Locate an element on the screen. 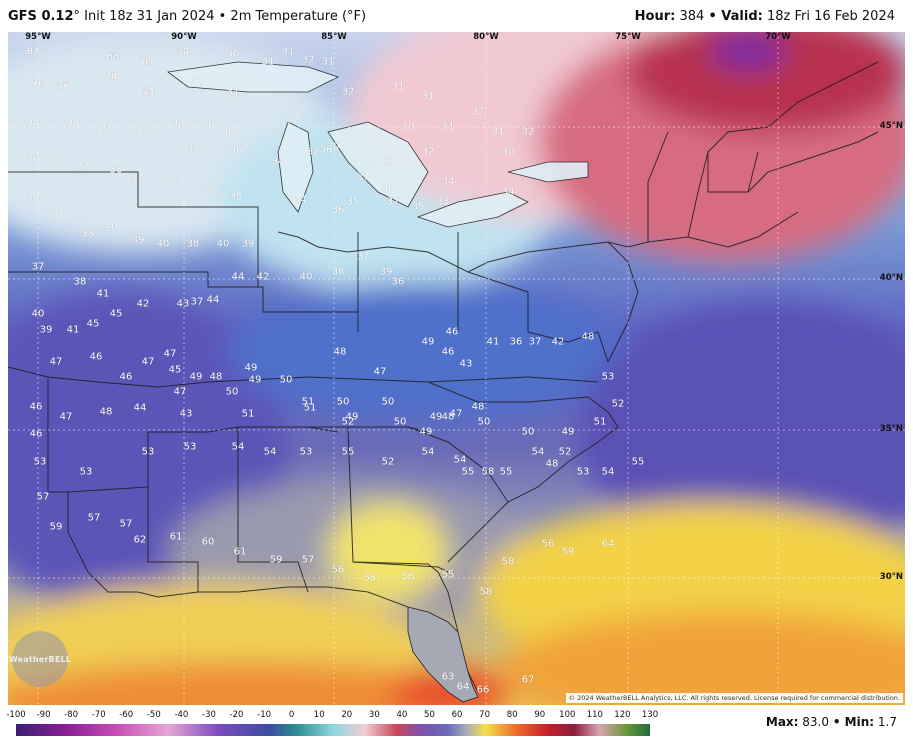 This screenshot has width=913, height=750. scale-tick-label: -60 is located at coordinates (126, 715).